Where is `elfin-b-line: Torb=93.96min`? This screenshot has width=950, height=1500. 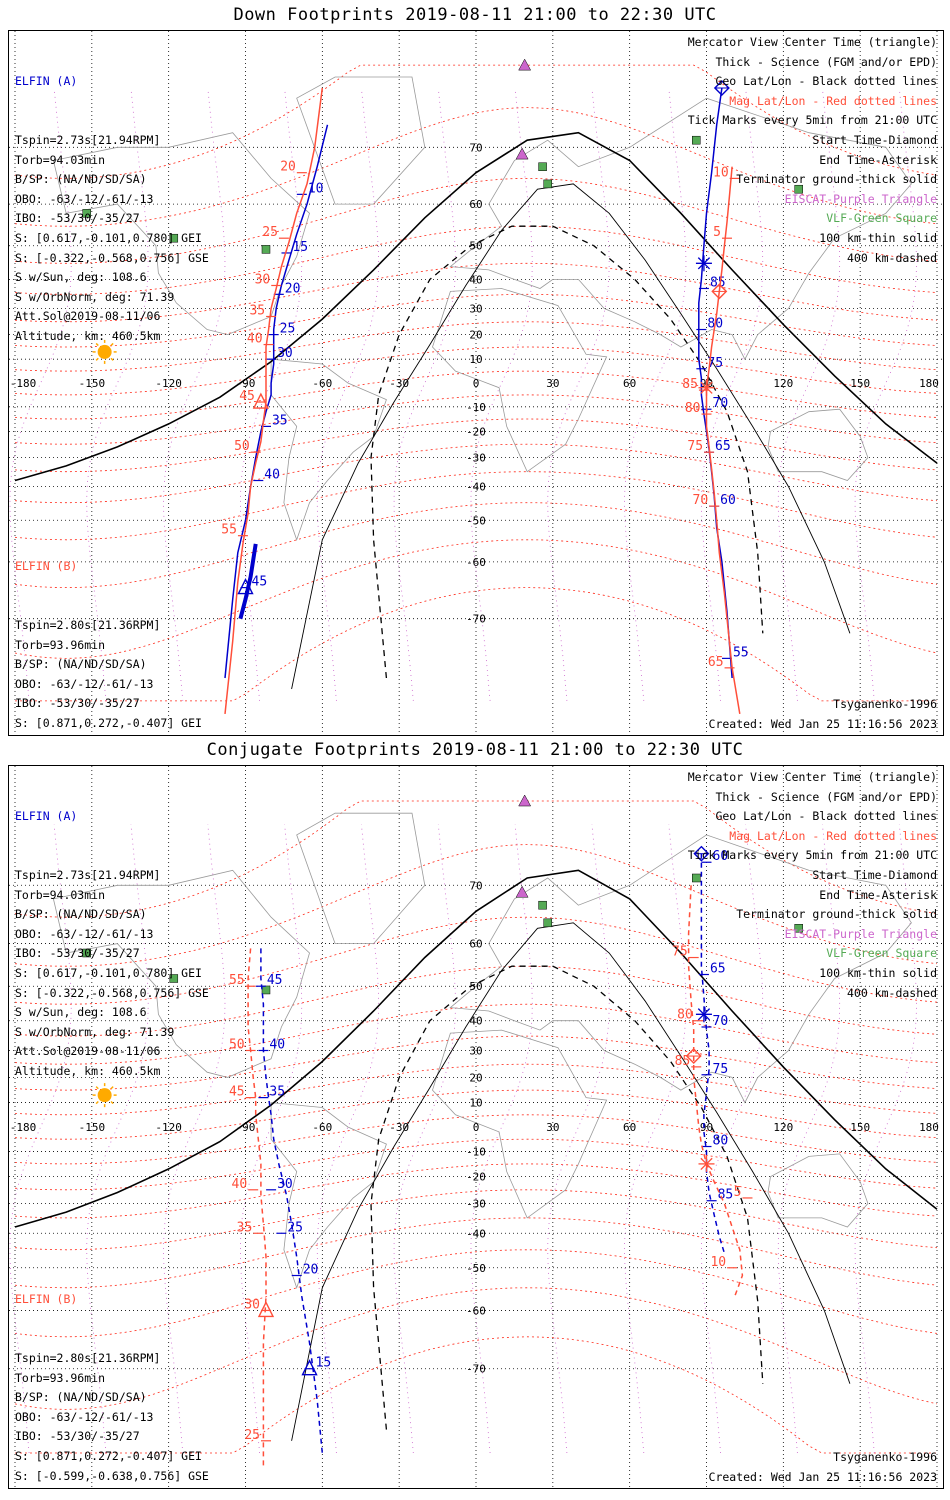
elfin-b-line: Torb=93.96min is located at coordinates (60, 644).